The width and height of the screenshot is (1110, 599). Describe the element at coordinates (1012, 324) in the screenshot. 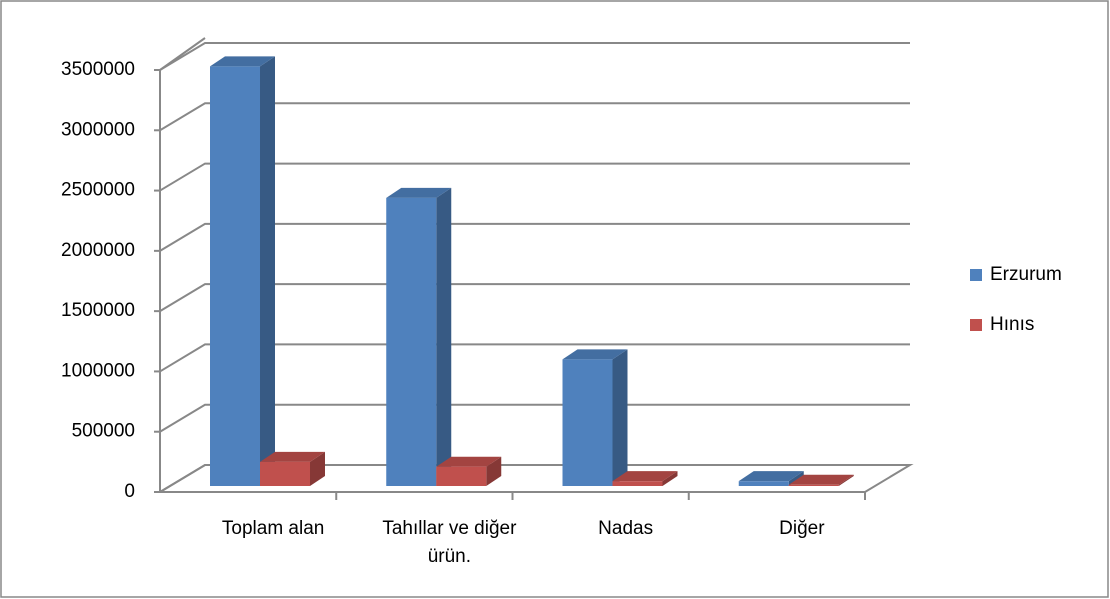

I see `legend-label: Hınıs` at that location.